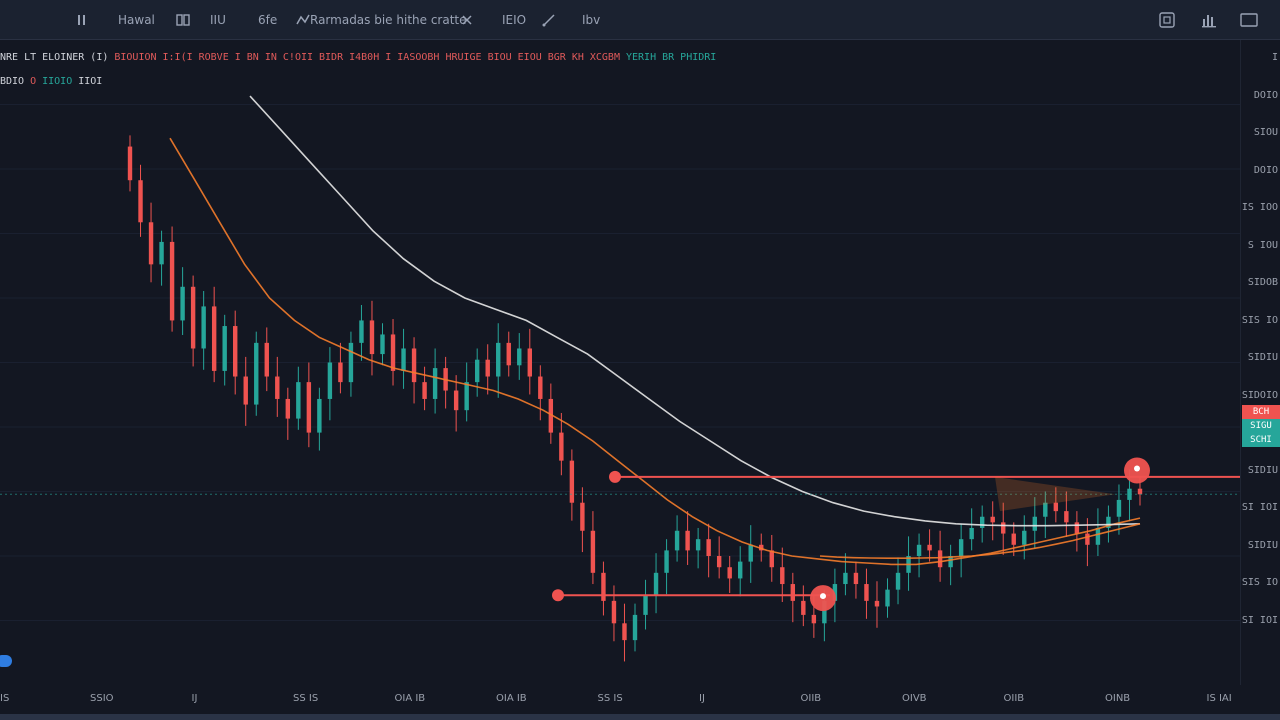 The image size is (1280, 720). What do you see at coordinates (99, 57) in the screenshot?
I see `legend-item: (I)` at bounding box center [99, 57].